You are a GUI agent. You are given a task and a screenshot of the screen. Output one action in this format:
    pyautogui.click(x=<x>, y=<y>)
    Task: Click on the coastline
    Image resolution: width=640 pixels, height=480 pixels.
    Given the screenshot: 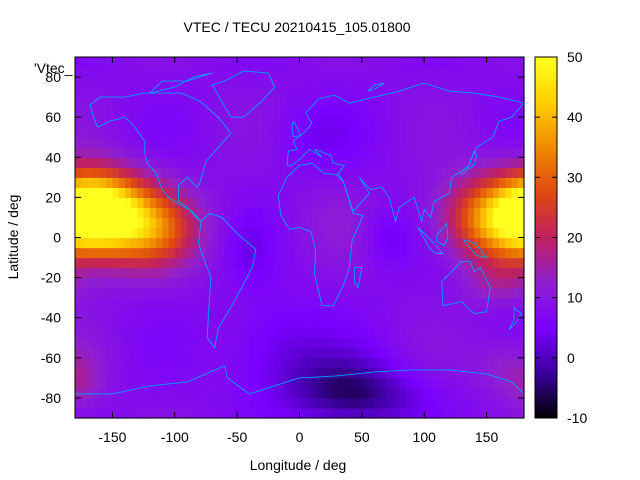 What is the action you would take?
    pyautogui.click(x=181, y=83)
    